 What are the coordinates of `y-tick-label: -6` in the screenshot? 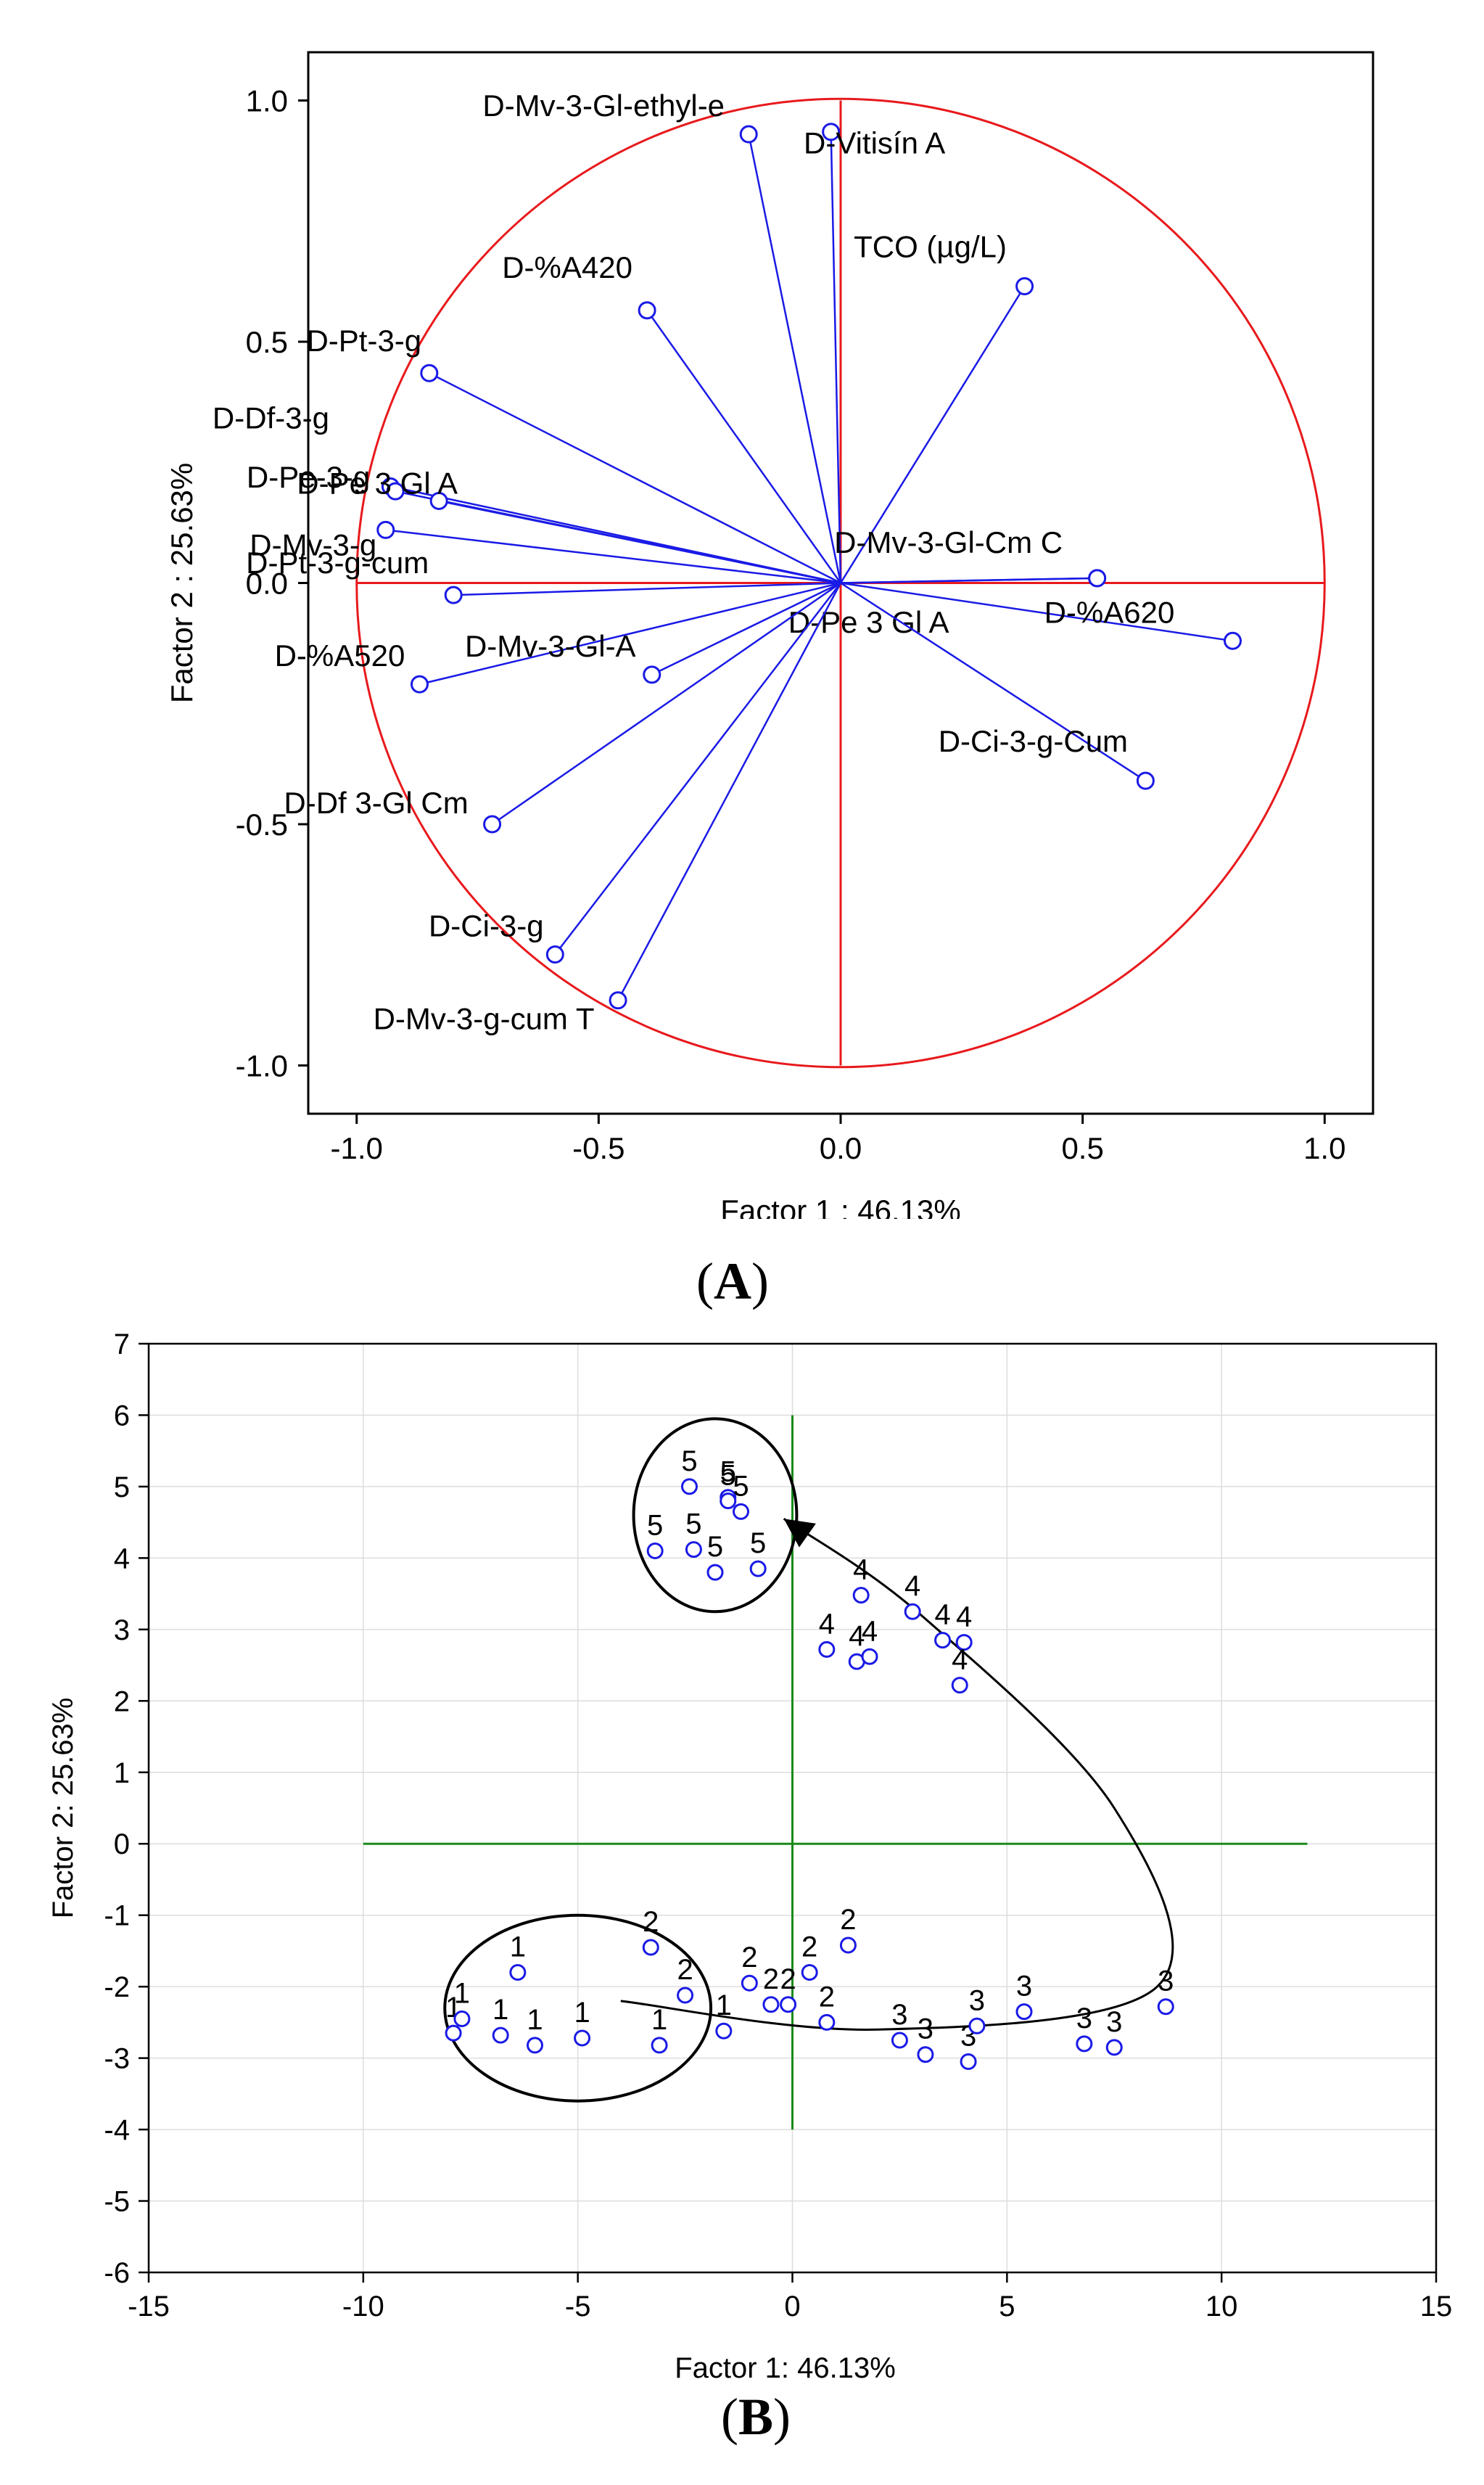 It's located at (117, 2273).